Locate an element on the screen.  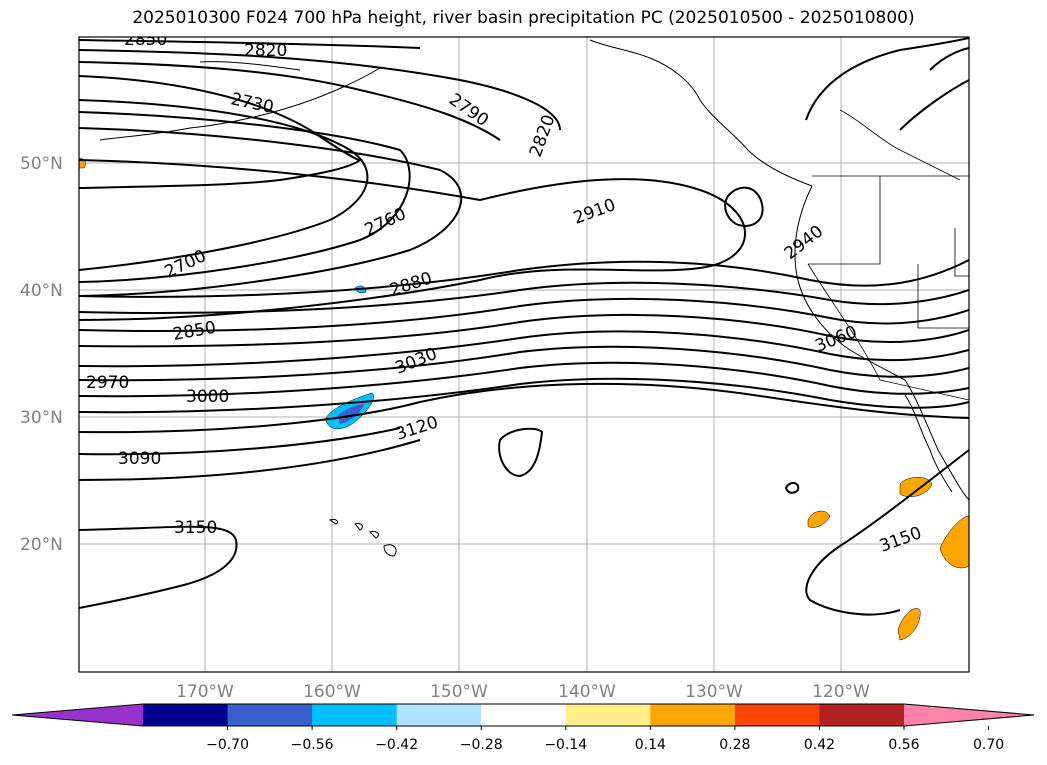
contour-label: 2820 is located at coordinates (265, 51).